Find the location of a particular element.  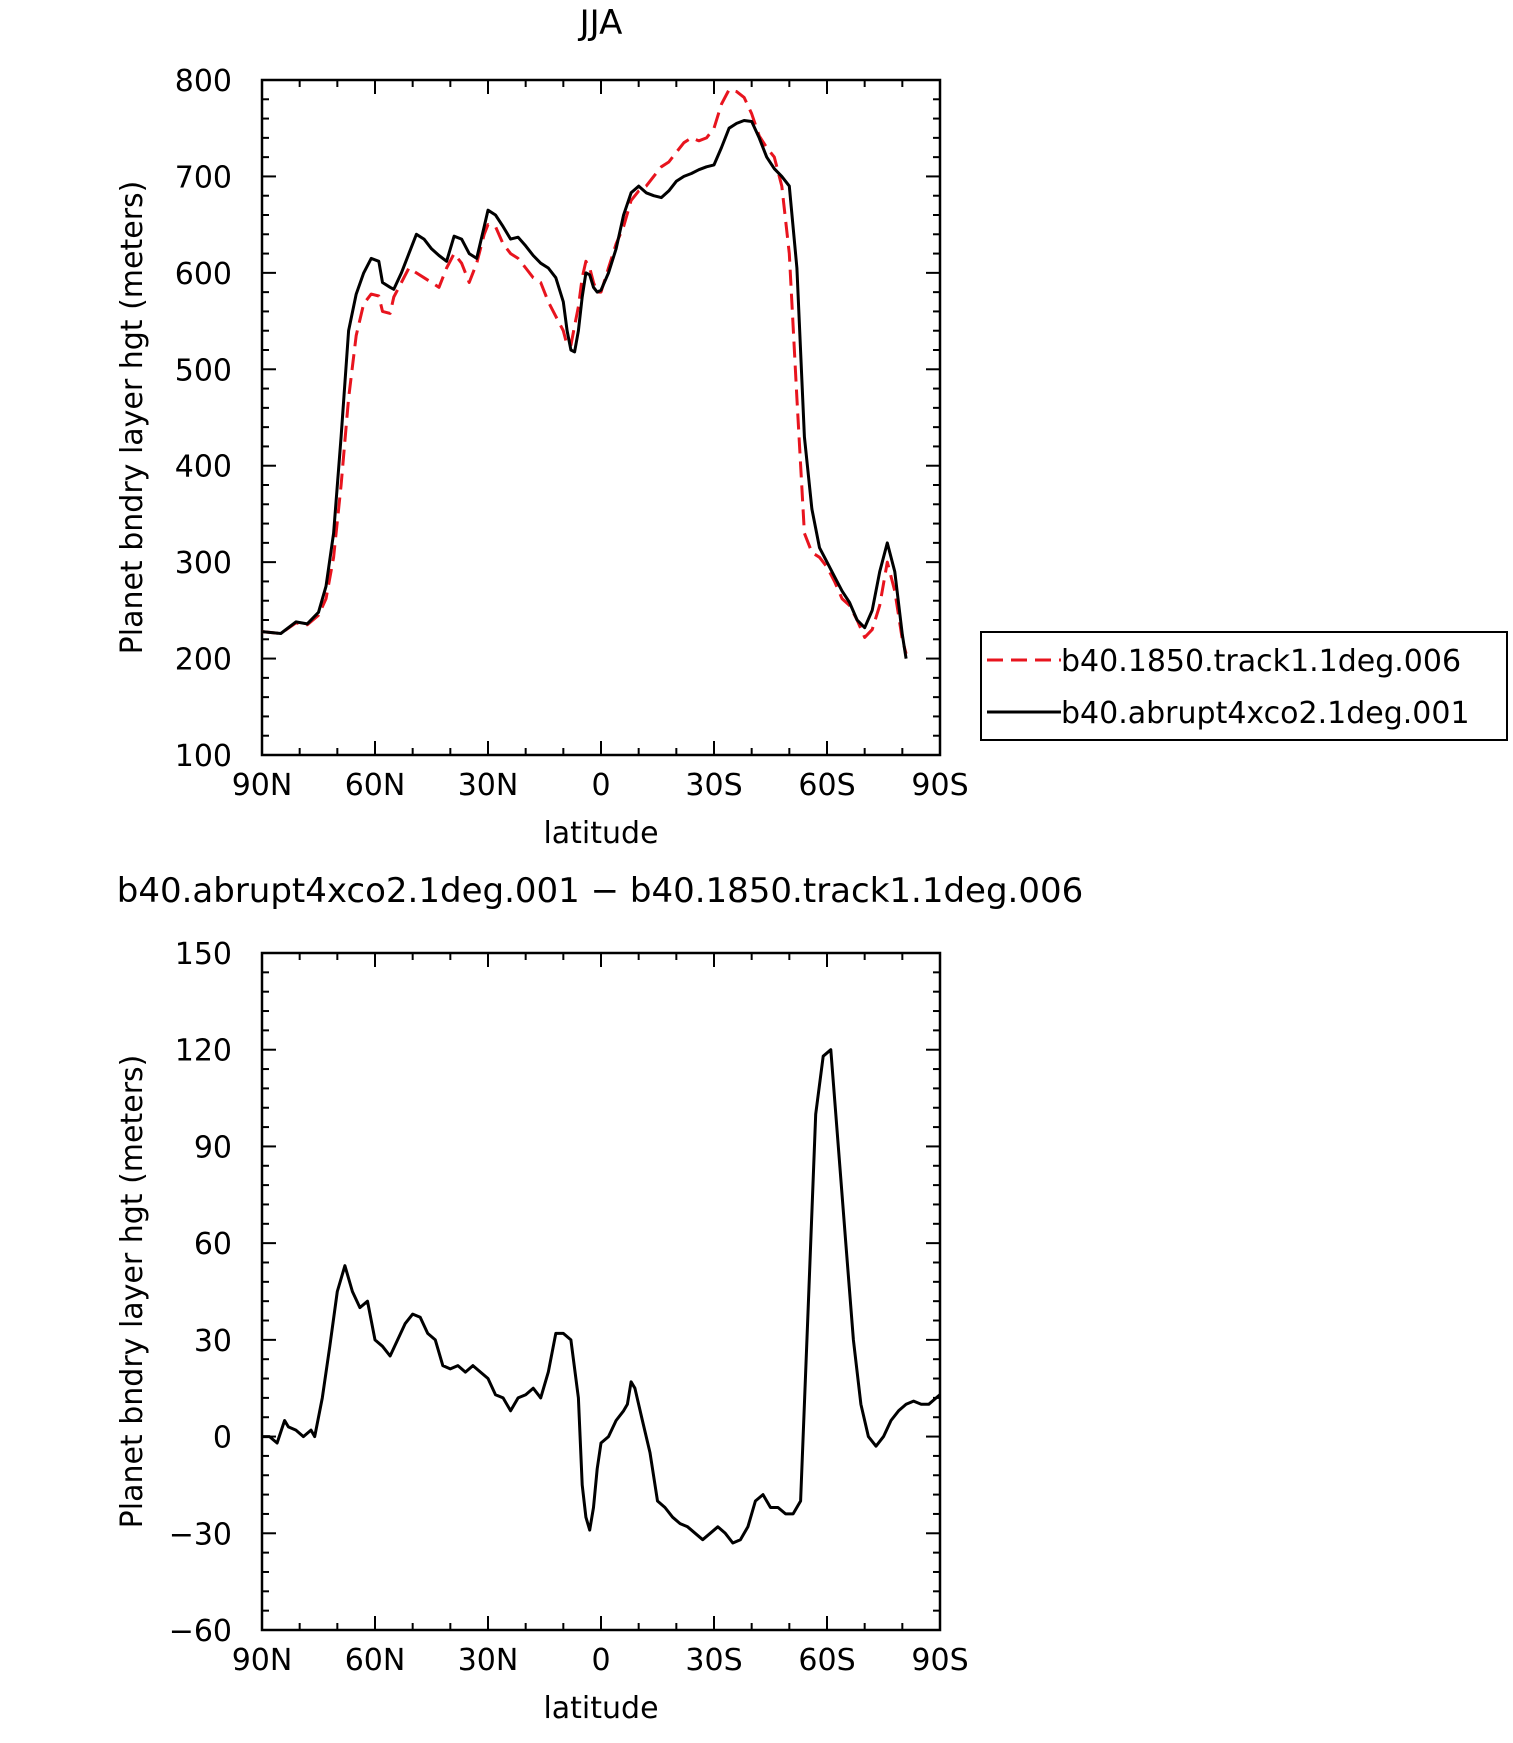

y-tick-label: 400 is located at coordinates (203, 467).